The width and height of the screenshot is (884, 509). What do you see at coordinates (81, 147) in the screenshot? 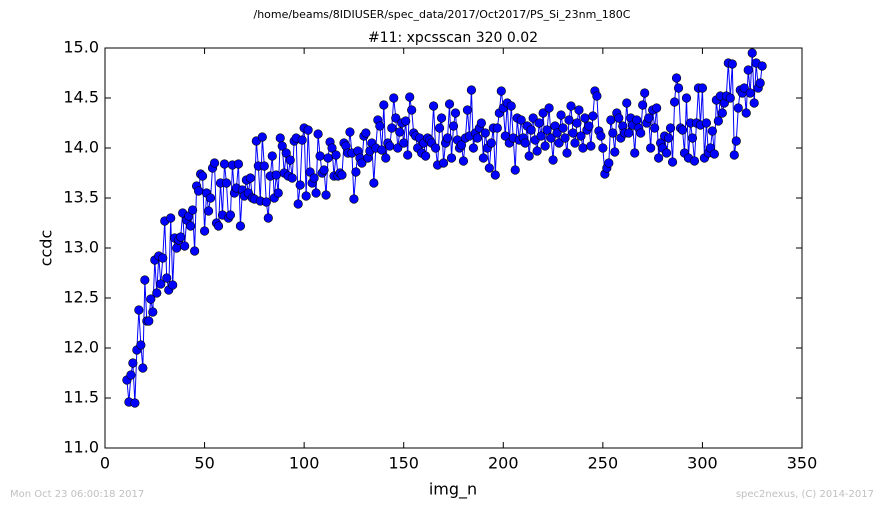
I see `y-tick-label: 14.0` at bounding box center [81, 147].